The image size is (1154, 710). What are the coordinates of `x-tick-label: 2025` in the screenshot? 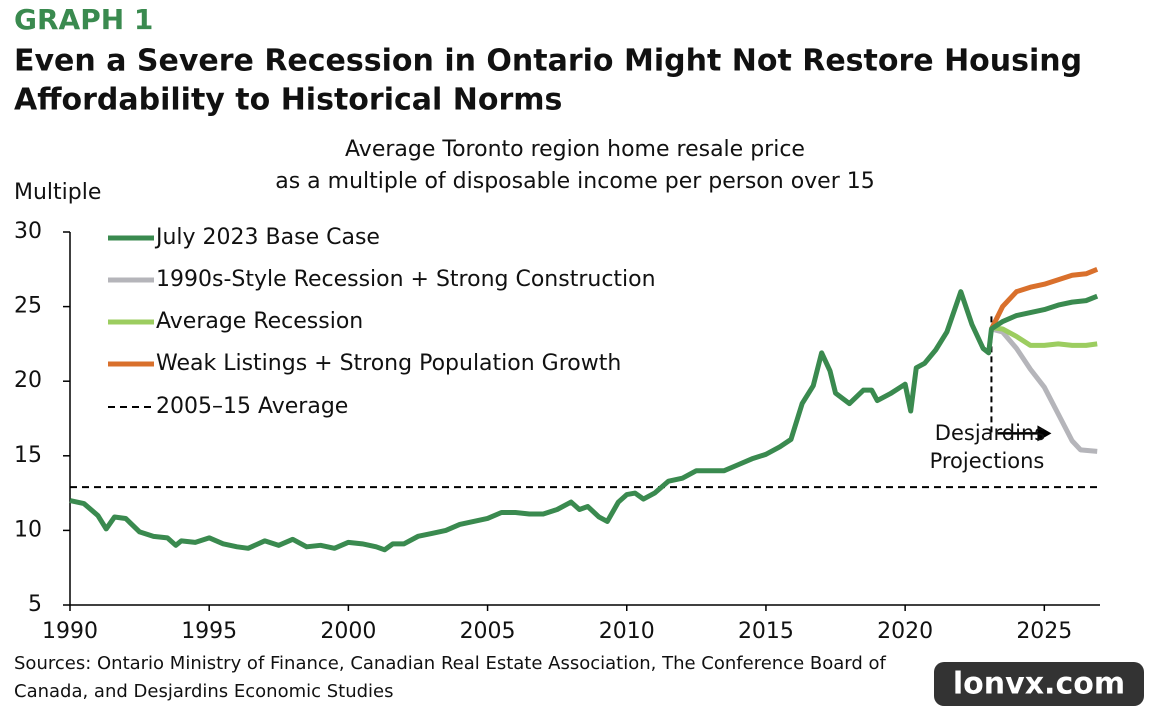 It's located at (1044, 631).